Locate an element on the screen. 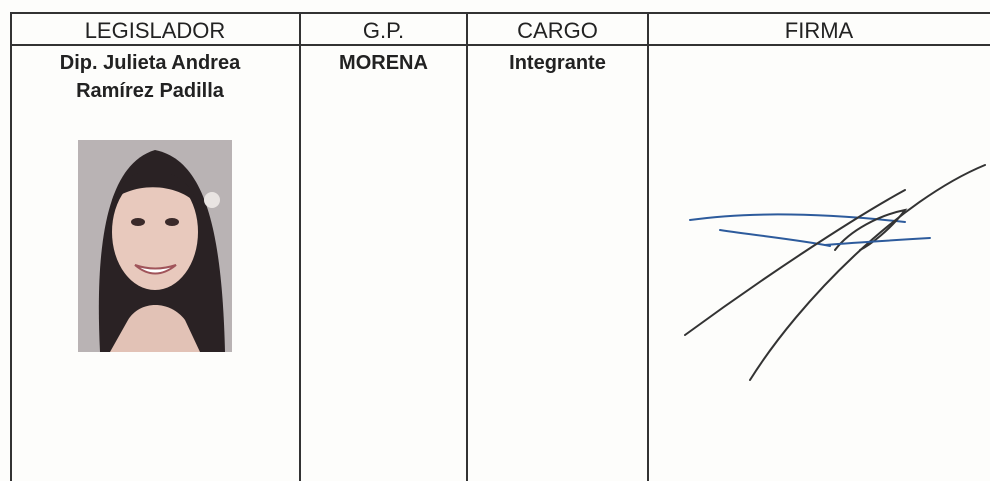 This screenshot has height=481, width=990. header-cell: FIRMA is located at coordinates (819, 29).